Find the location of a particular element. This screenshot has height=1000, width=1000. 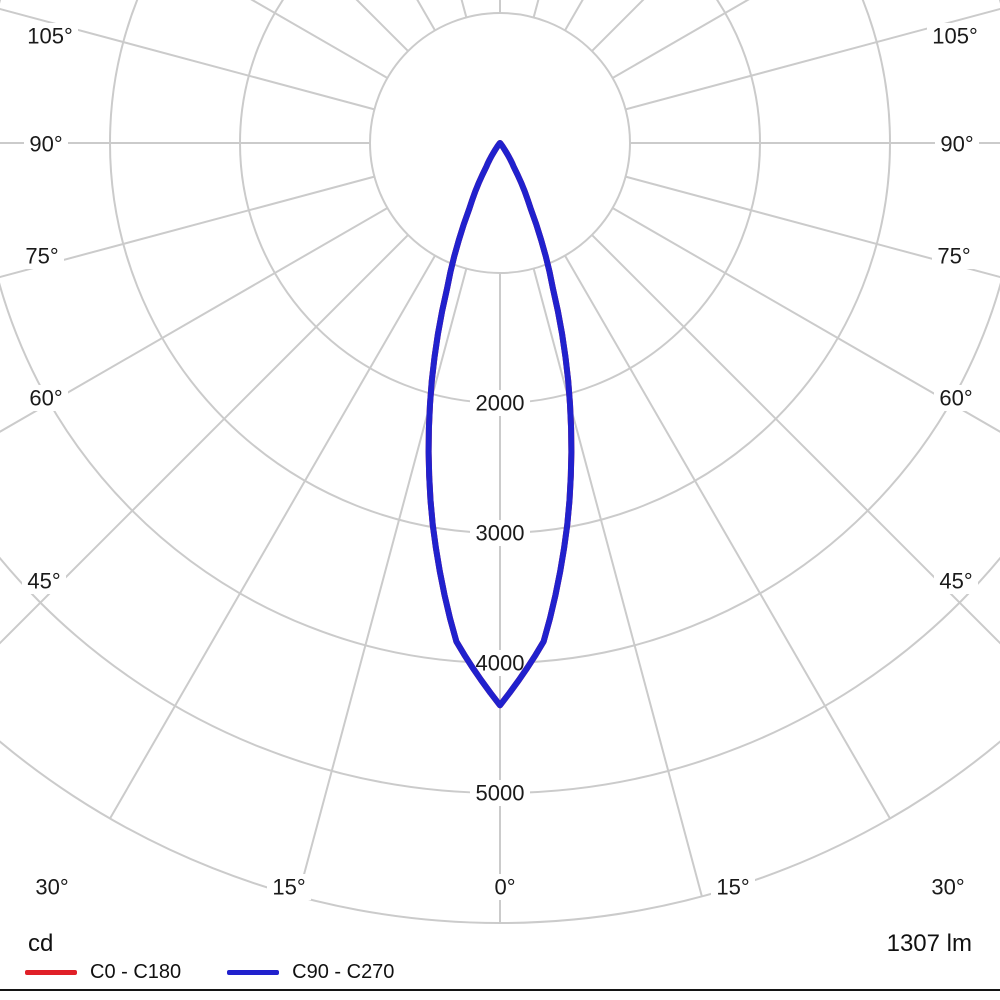

legend: C0 - C180 C90 - C270 is located at coordinates (209, 972).